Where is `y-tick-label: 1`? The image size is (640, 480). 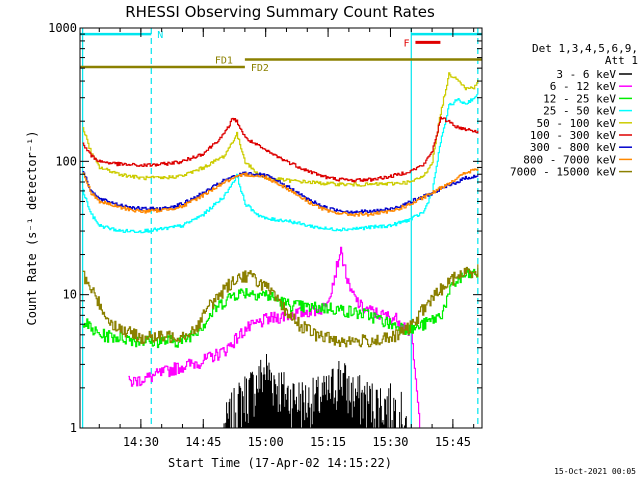 y-tick-label: 1 is located at coordinates (73, 428).